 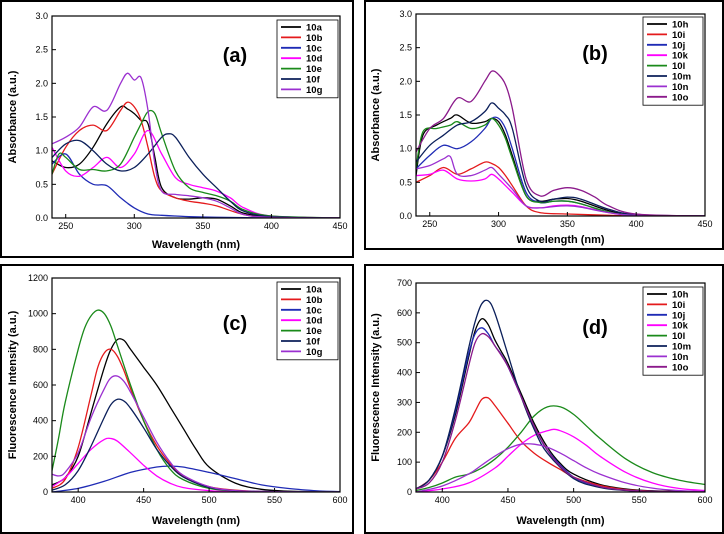 I want to click on y-tick-label: 1.5, so click(x=405, y=115).